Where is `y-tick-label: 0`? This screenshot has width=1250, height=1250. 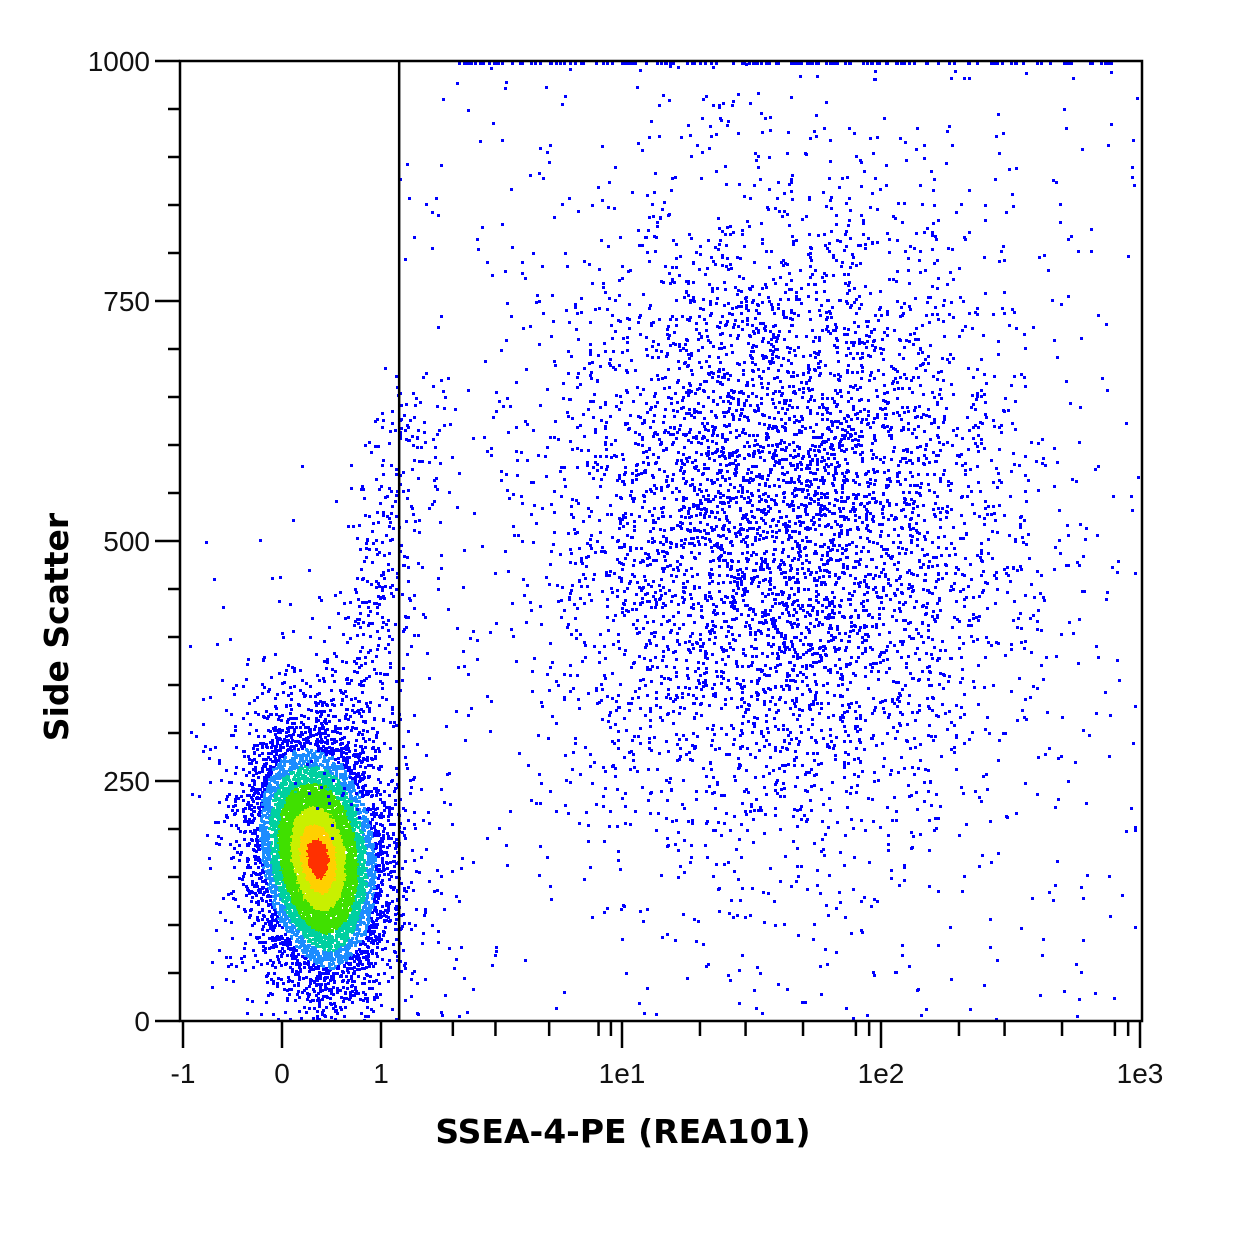
y-tick-label: 0 is located at coordinates (142, 1021).